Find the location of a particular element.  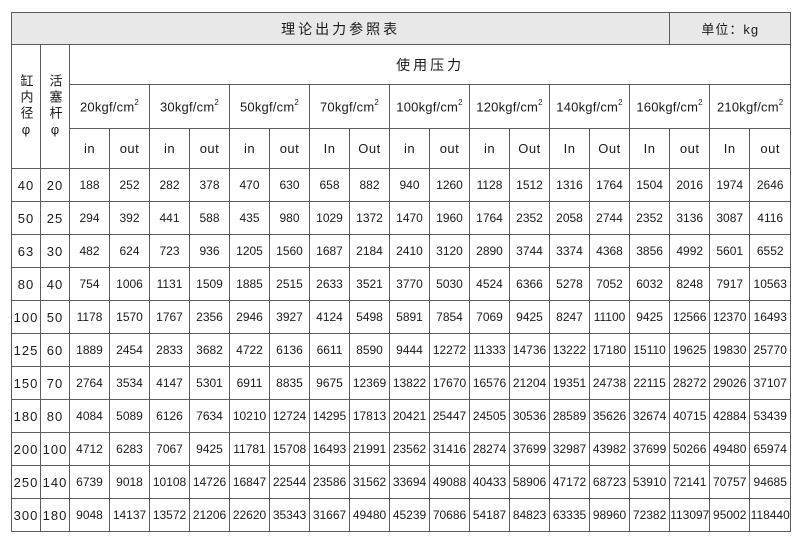

output-value: 2410 is located at coordinates (409, 251).